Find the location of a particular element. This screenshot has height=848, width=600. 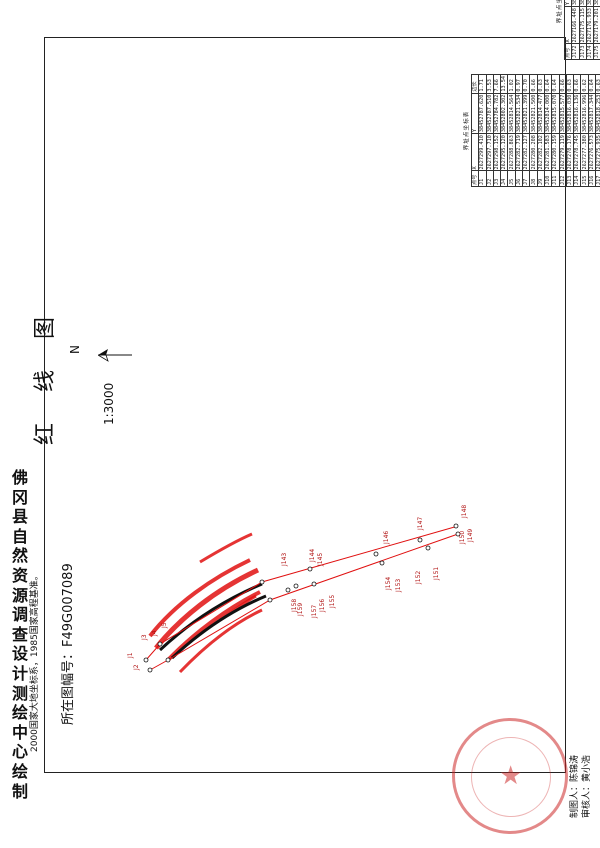

org-char: 冈 is located at coordinates (19, 497).